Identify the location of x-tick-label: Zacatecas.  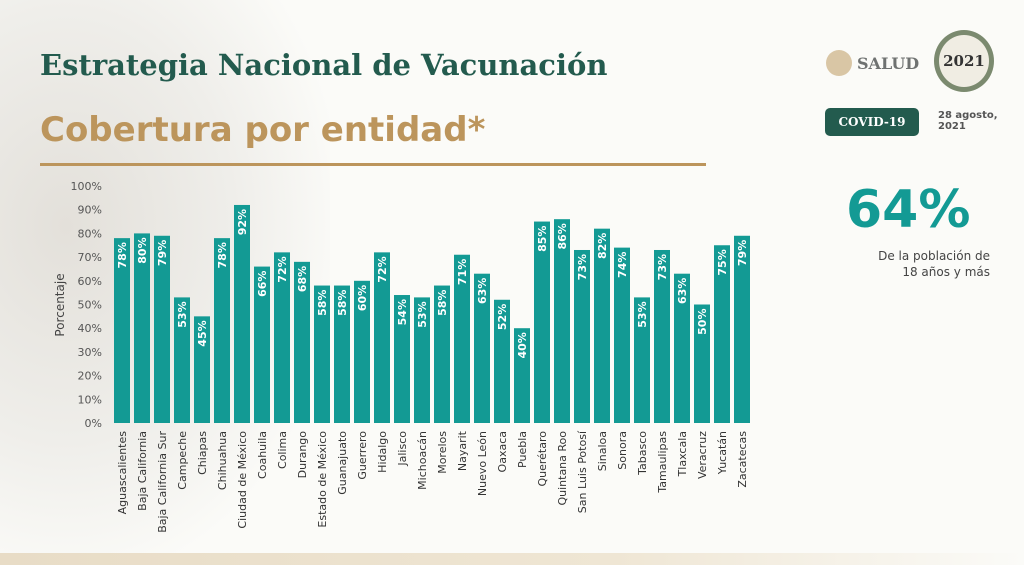
(742, 459).